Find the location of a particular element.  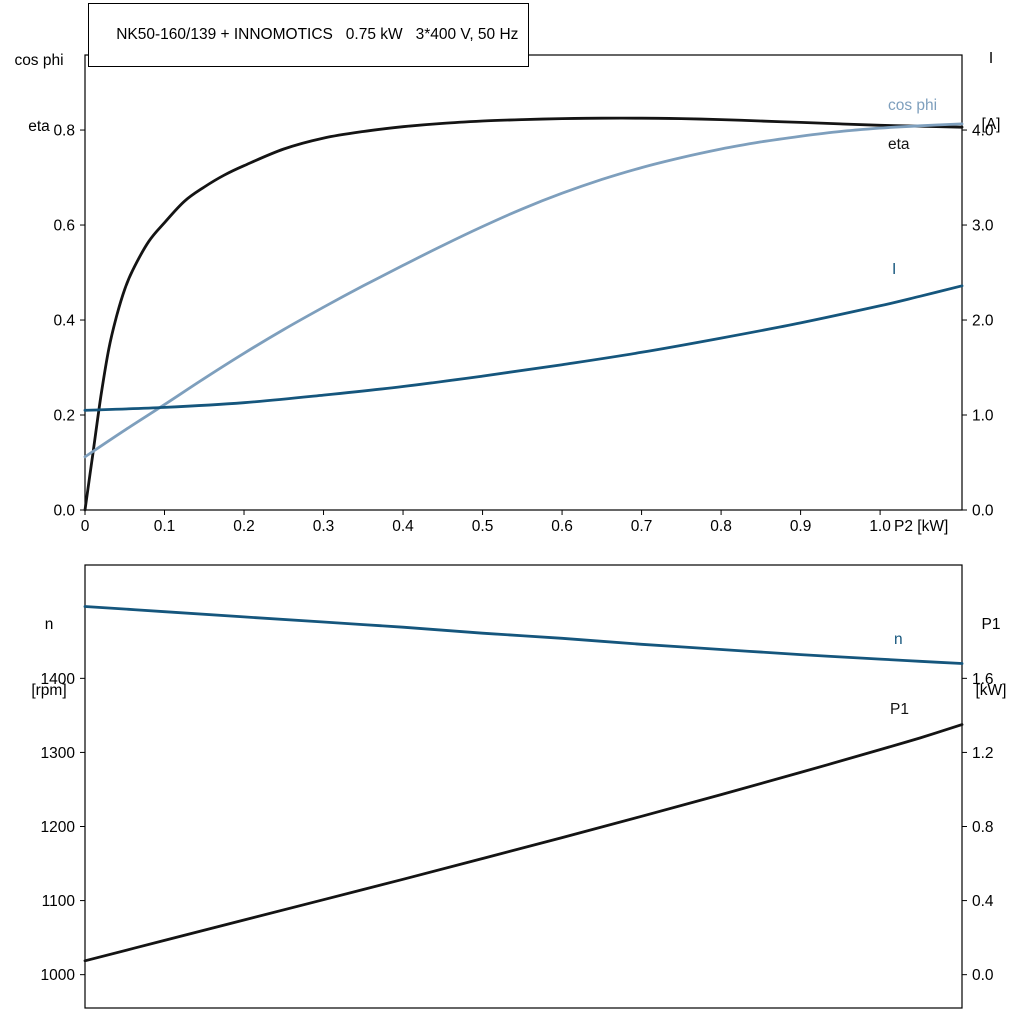

right-axis-title-current: I is located at coordinates (991, 58).